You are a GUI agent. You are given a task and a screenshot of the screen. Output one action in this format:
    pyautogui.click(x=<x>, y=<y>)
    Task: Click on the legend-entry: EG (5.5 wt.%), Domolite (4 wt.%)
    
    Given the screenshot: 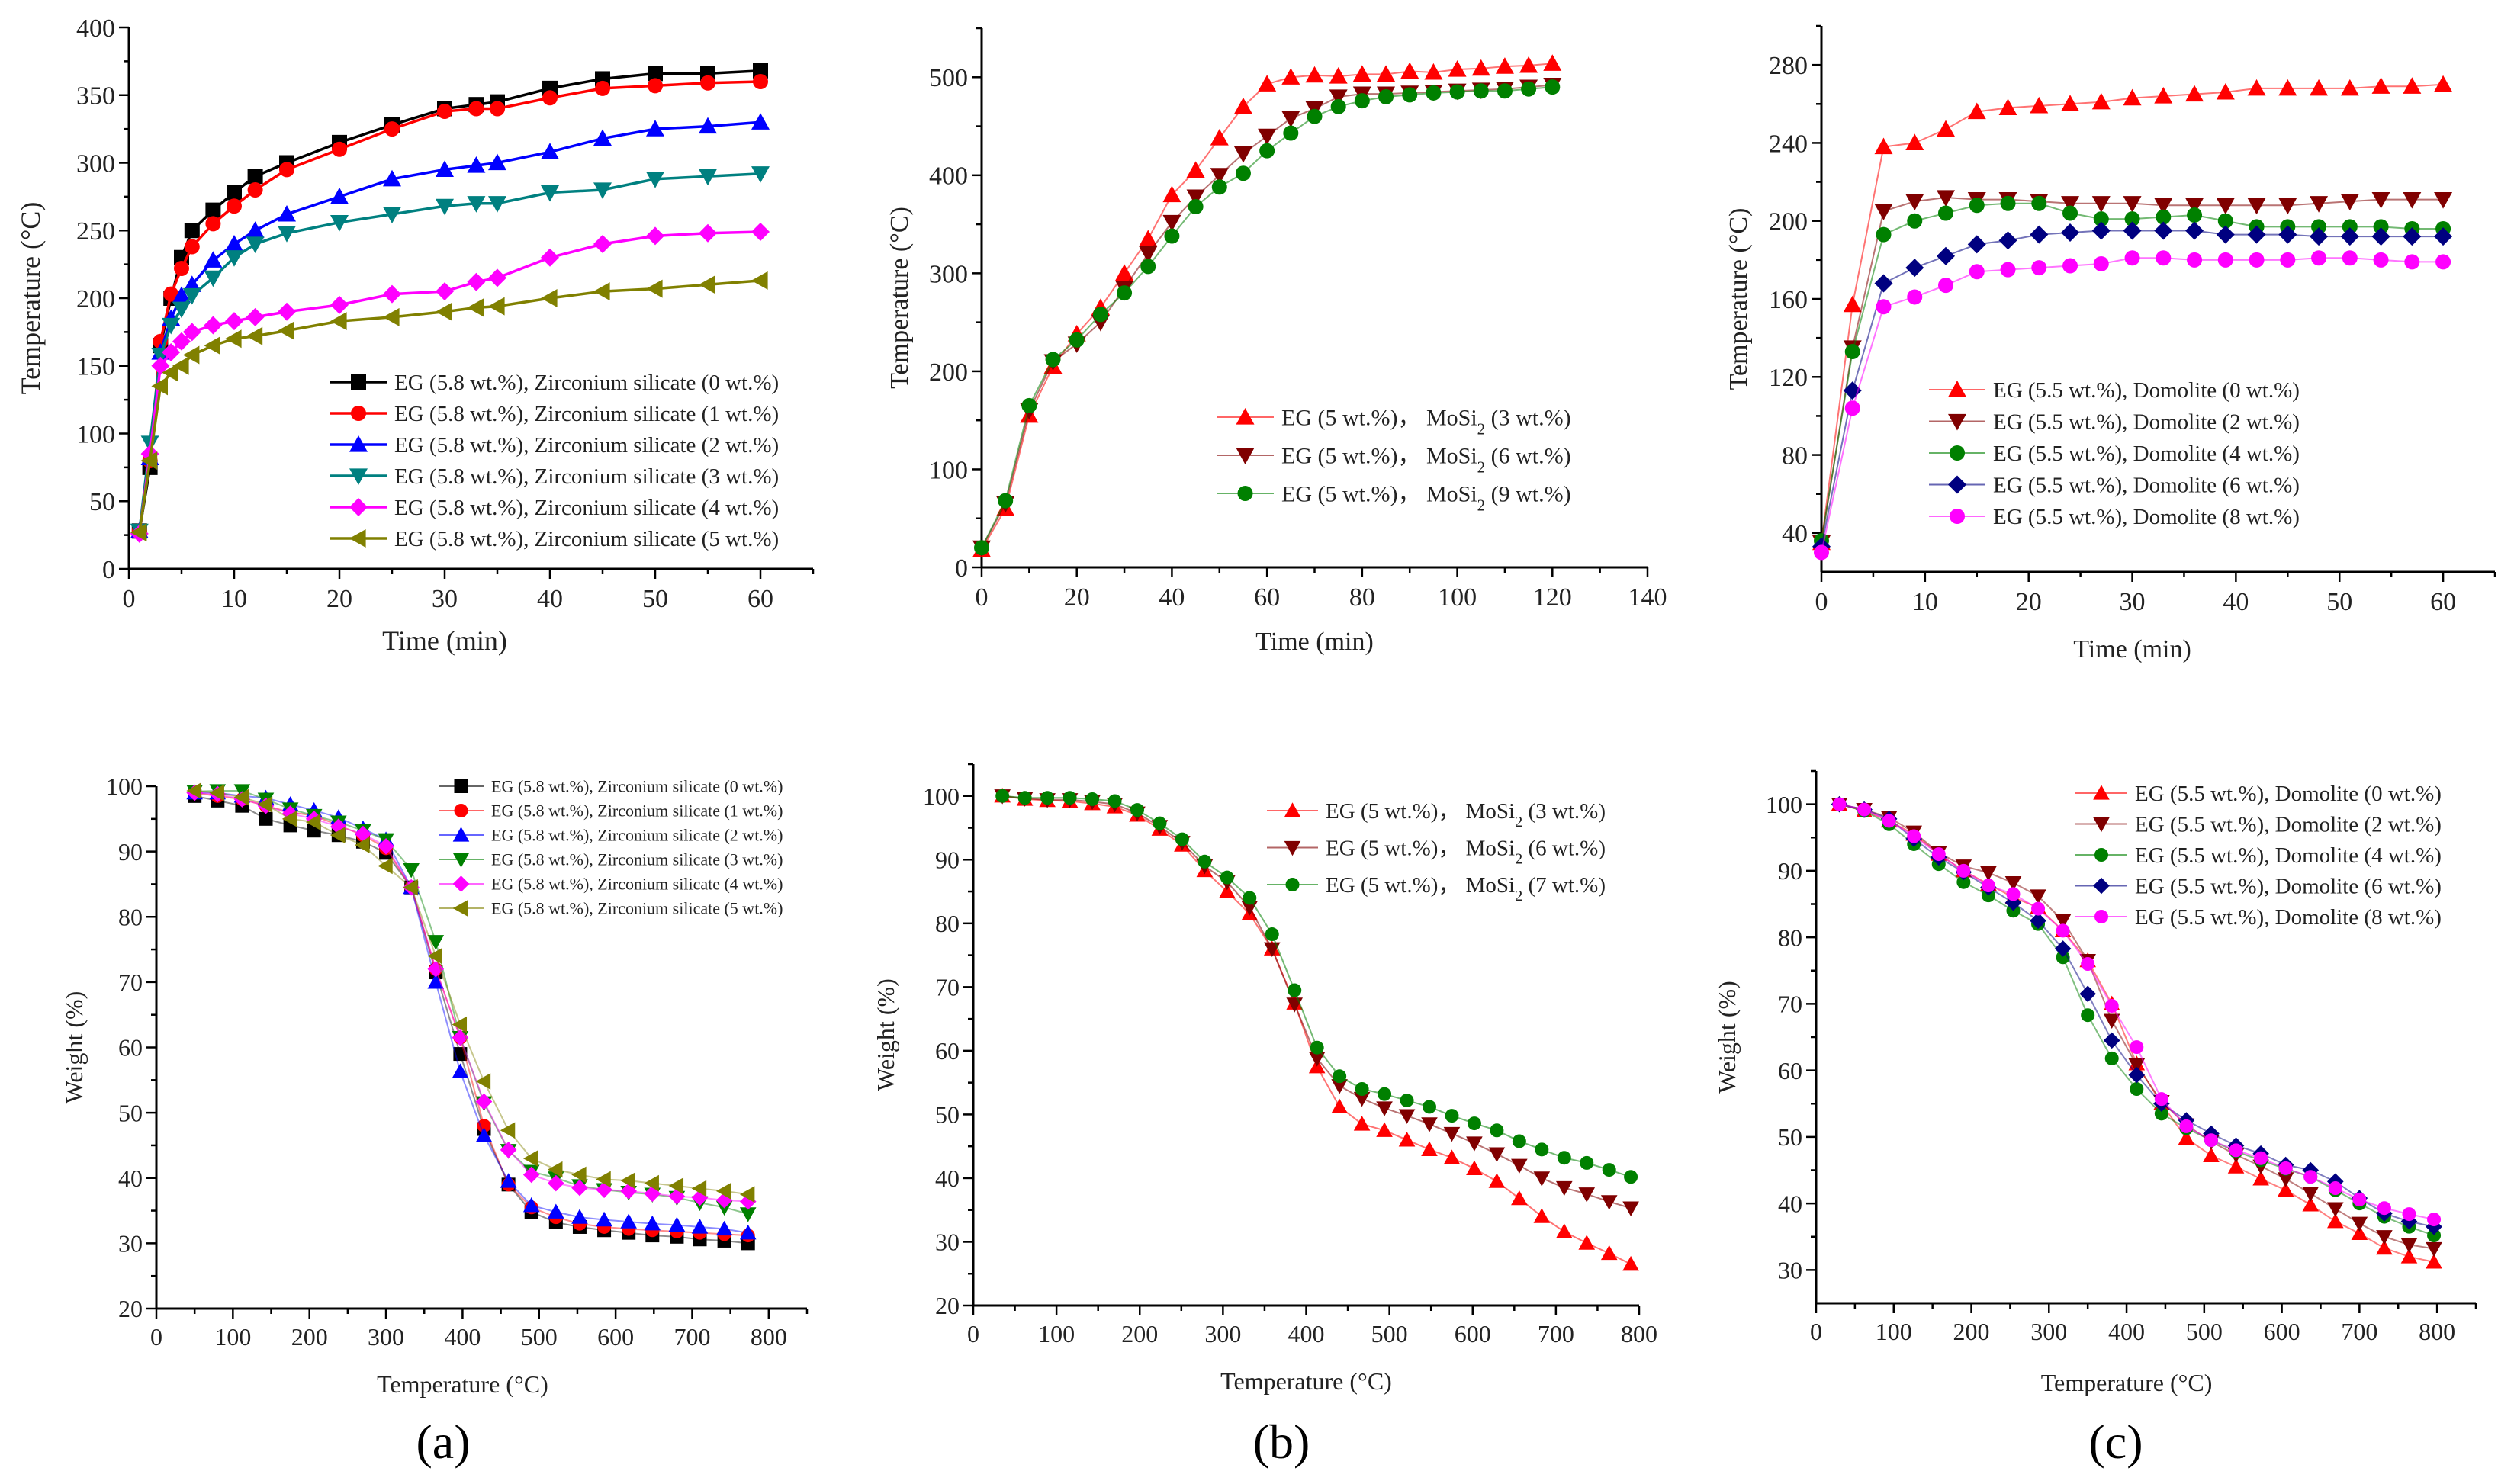 What is the action you would take?
    pyautogui.click(x=2258, y=856)
    